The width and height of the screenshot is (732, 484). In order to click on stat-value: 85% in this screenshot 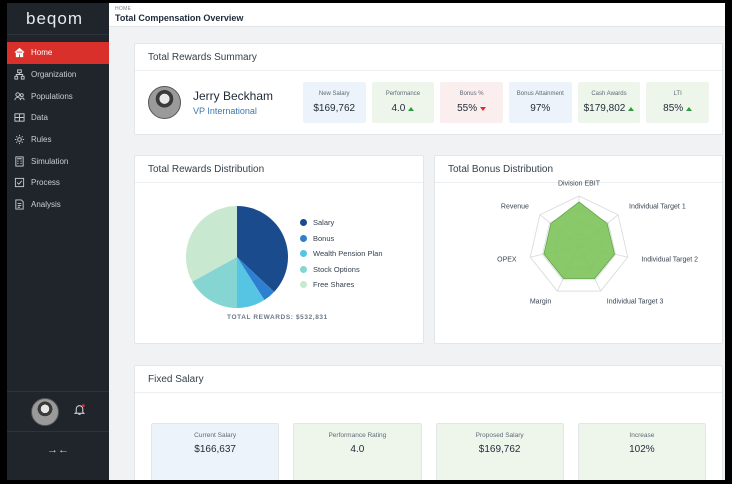, I will do `click(673, 108)`.